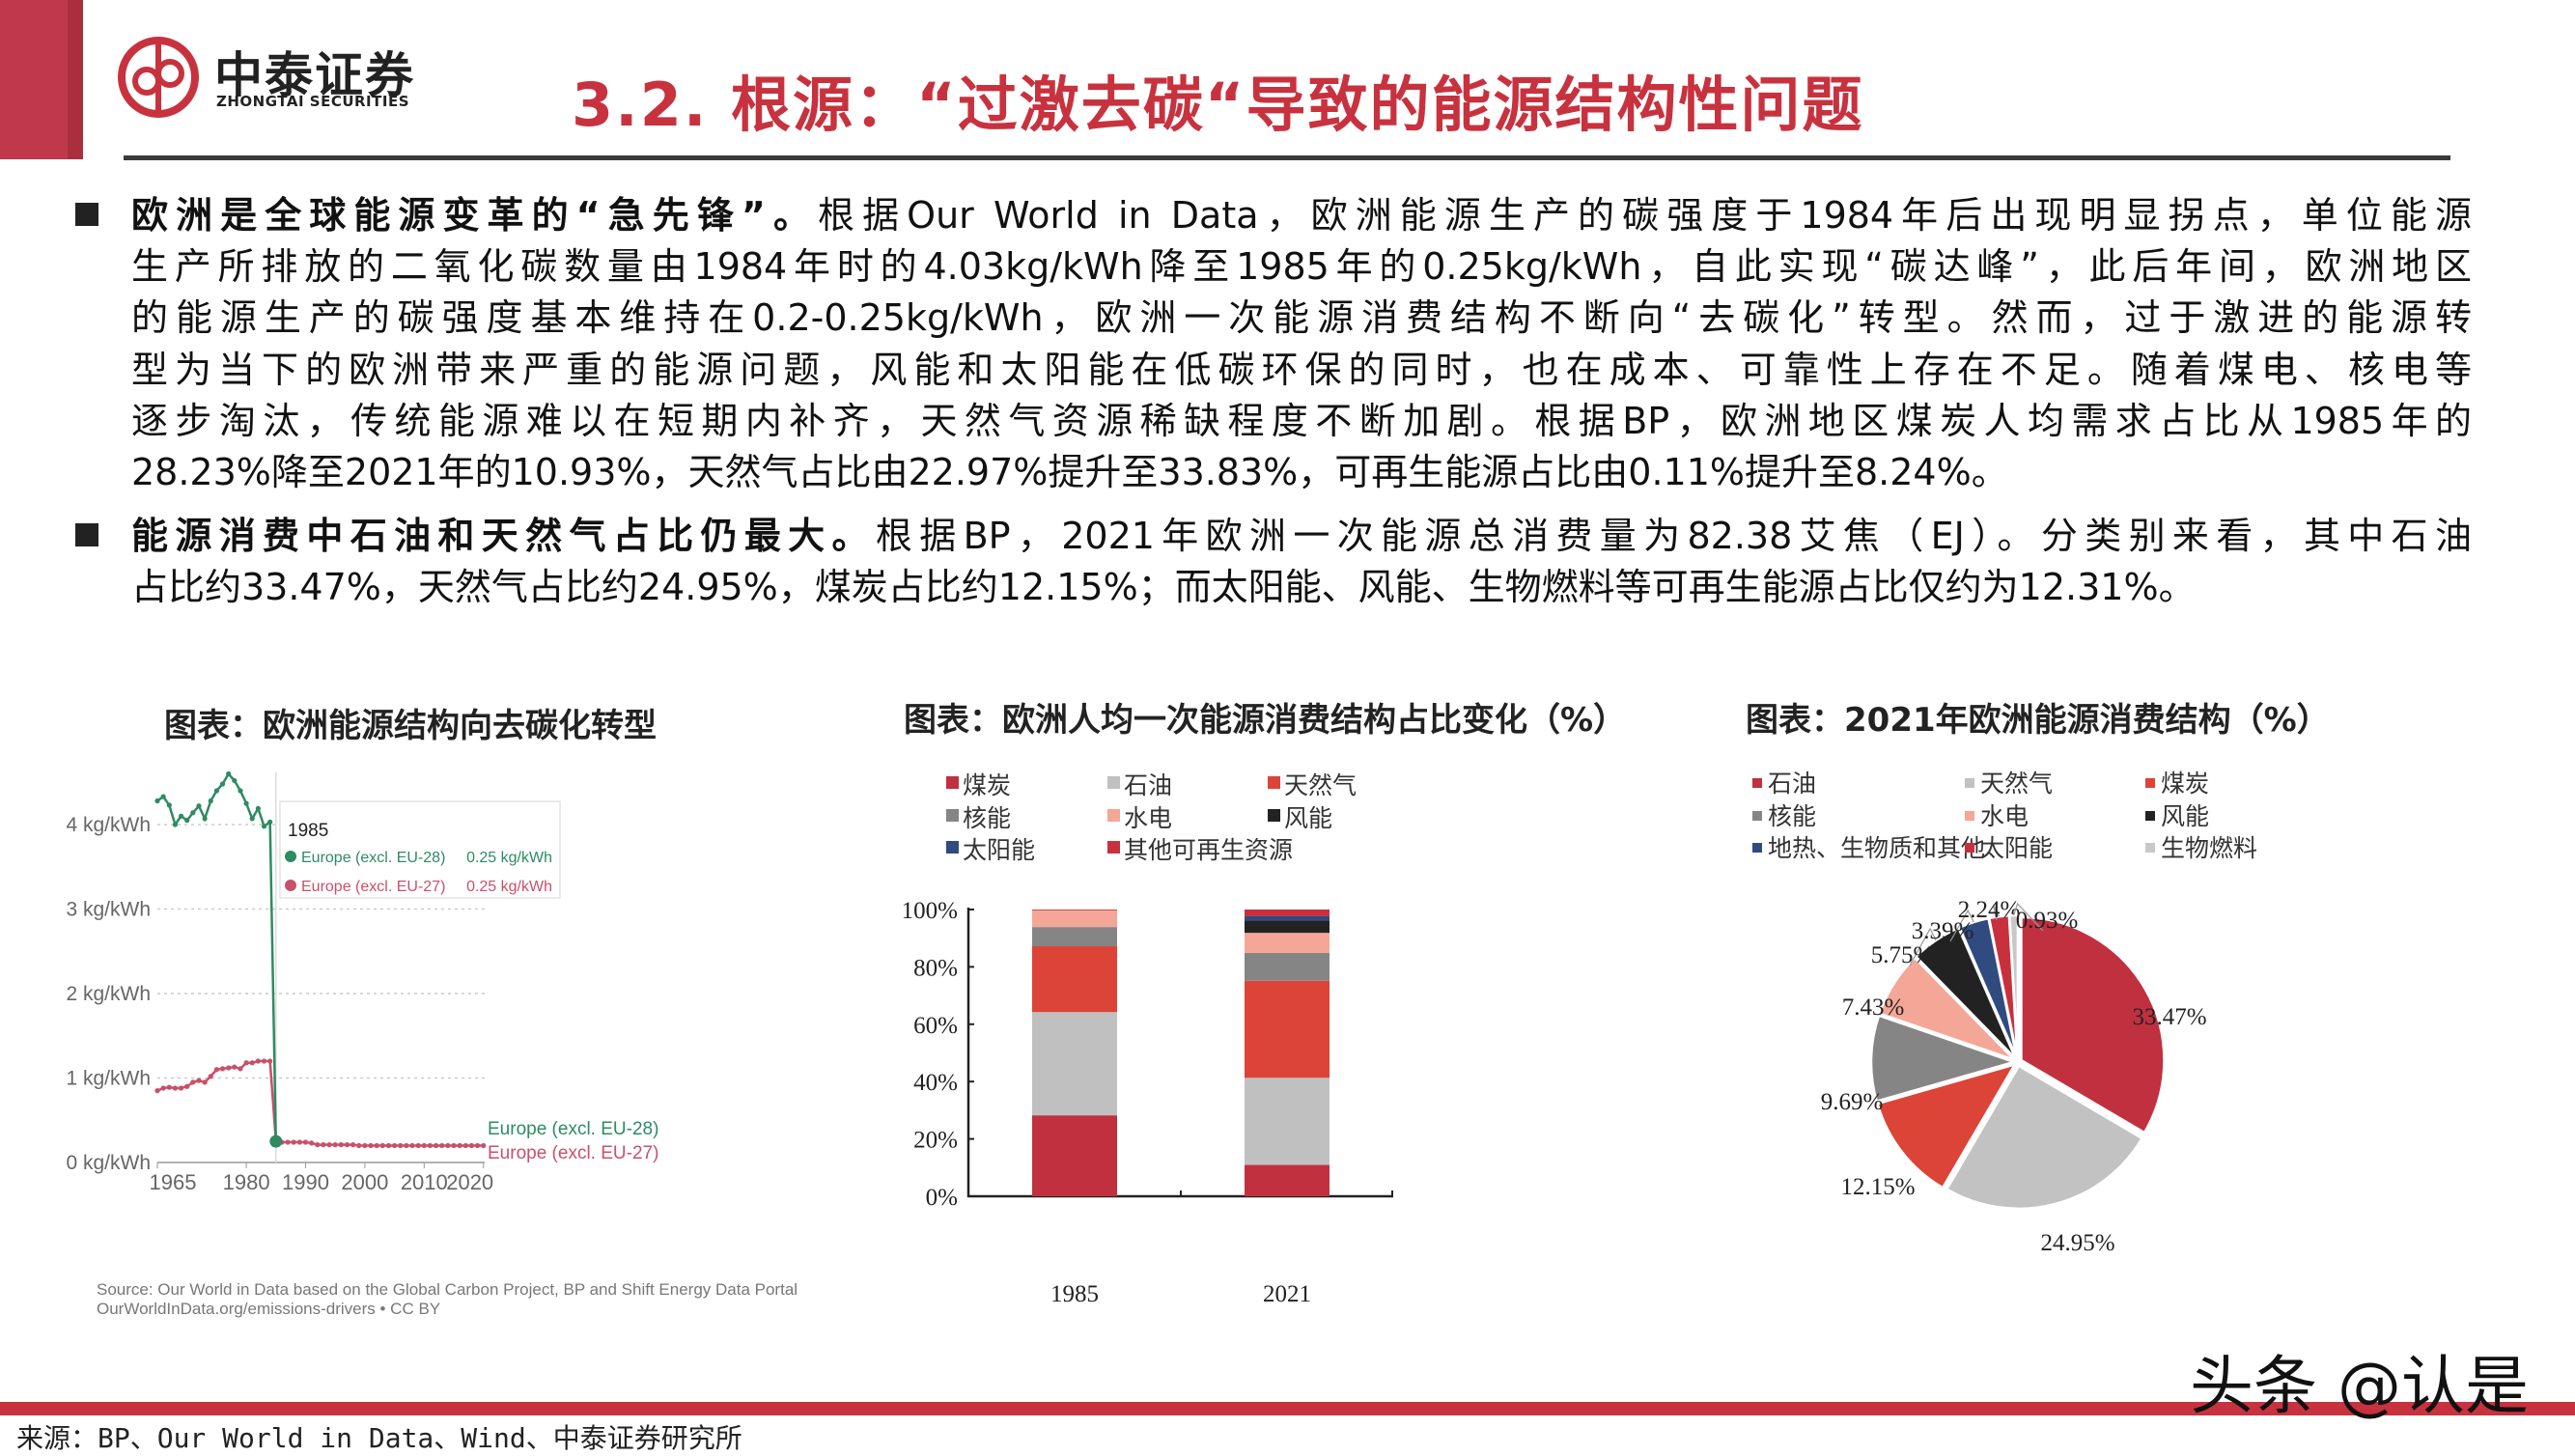  What do you see at coordinates (1903, 955) in the screenshot?
I see `data-label: 5.75%` at bounding box center [1903, 955].